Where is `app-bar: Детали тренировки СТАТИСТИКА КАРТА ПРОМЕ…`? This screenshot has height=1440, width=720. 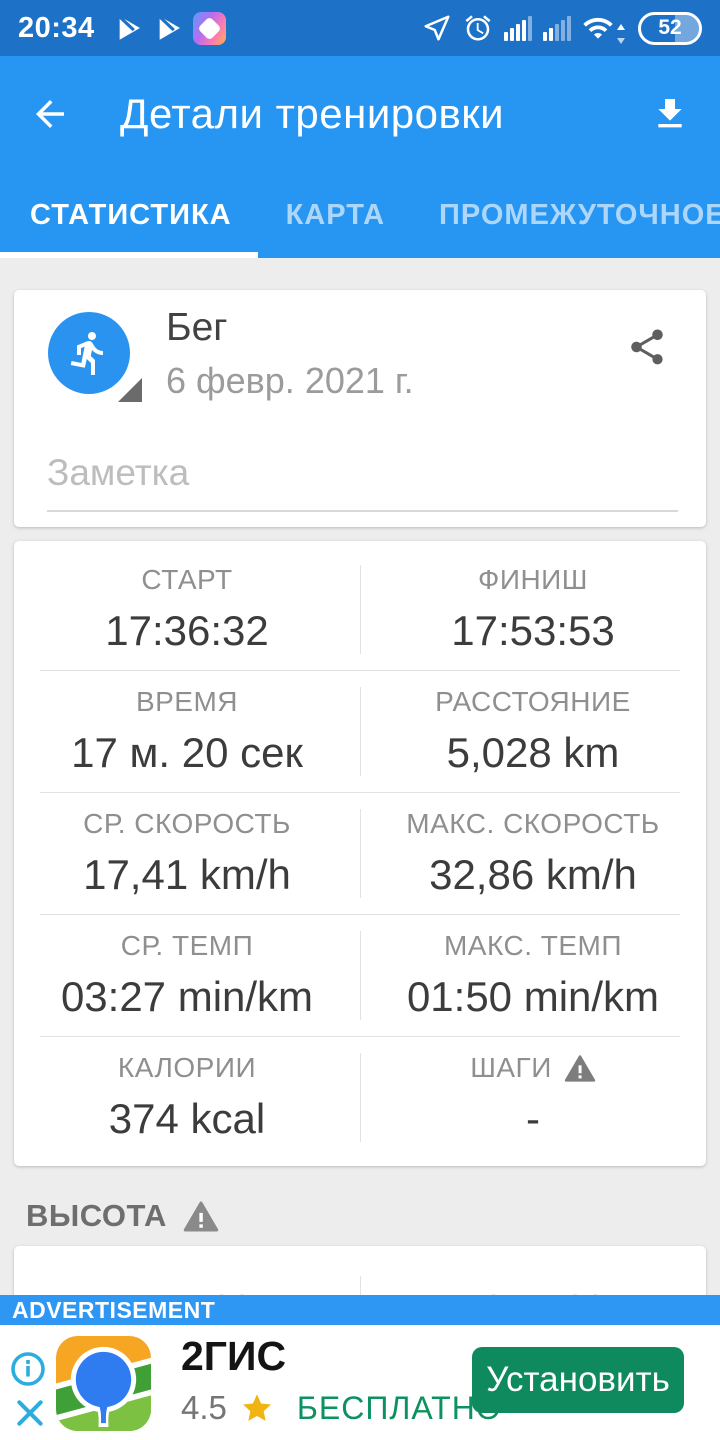
app-bar: Детали тренировки СТАТИСТИКА КАРТА ПРОМЕ… is located at coordinates (360, 157).